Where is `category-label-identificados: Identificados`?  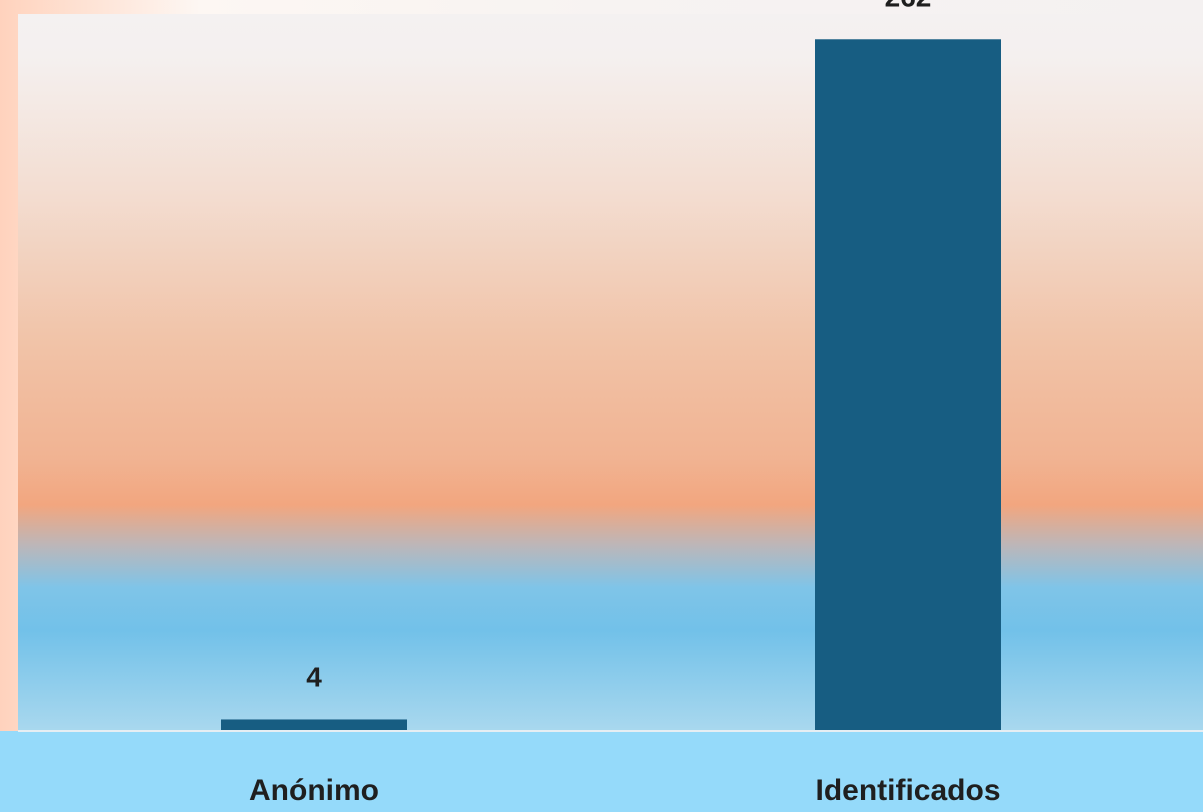
category-label-identificados: Identificados is located at coordinates (907, 790).